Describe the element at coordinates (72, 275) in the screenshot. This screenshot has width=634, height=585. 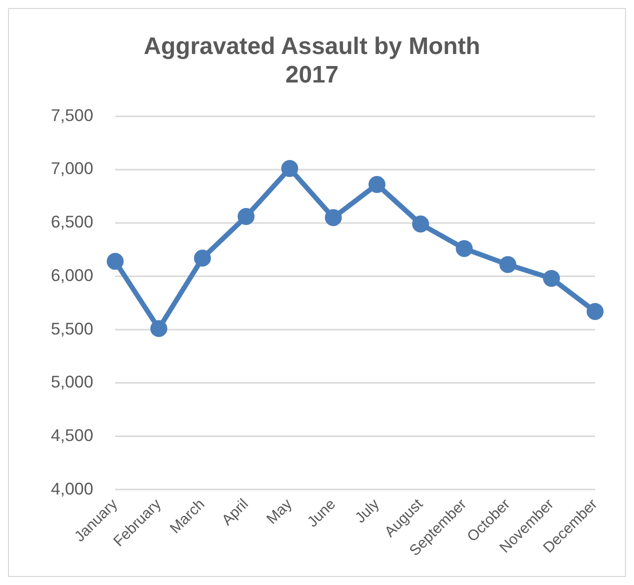
I see `y-tick-label: 6,000` at that location.